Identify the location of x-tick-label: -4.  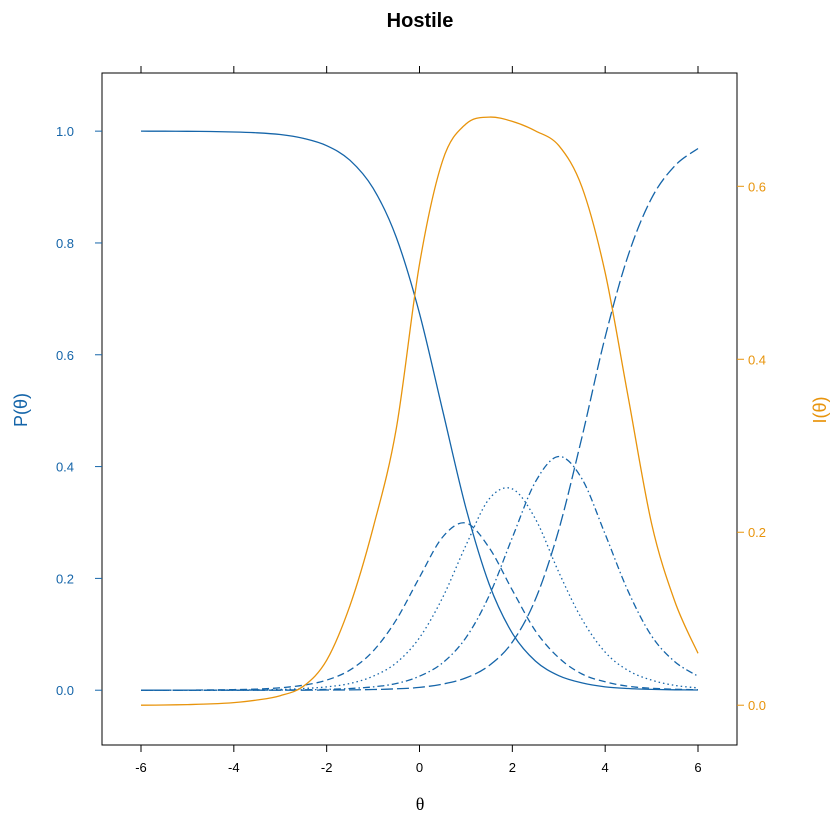
(234, 767).